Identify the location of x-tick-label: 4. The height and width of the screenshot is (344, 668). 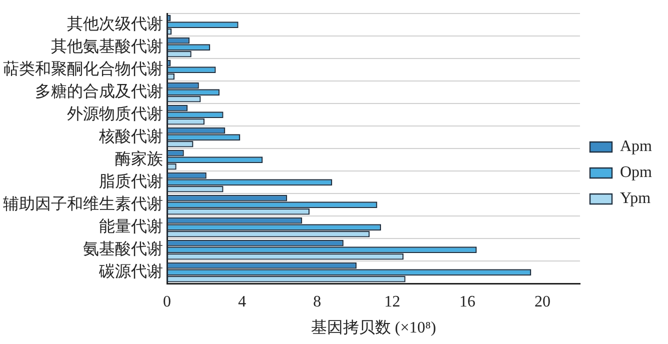
(242, 301).